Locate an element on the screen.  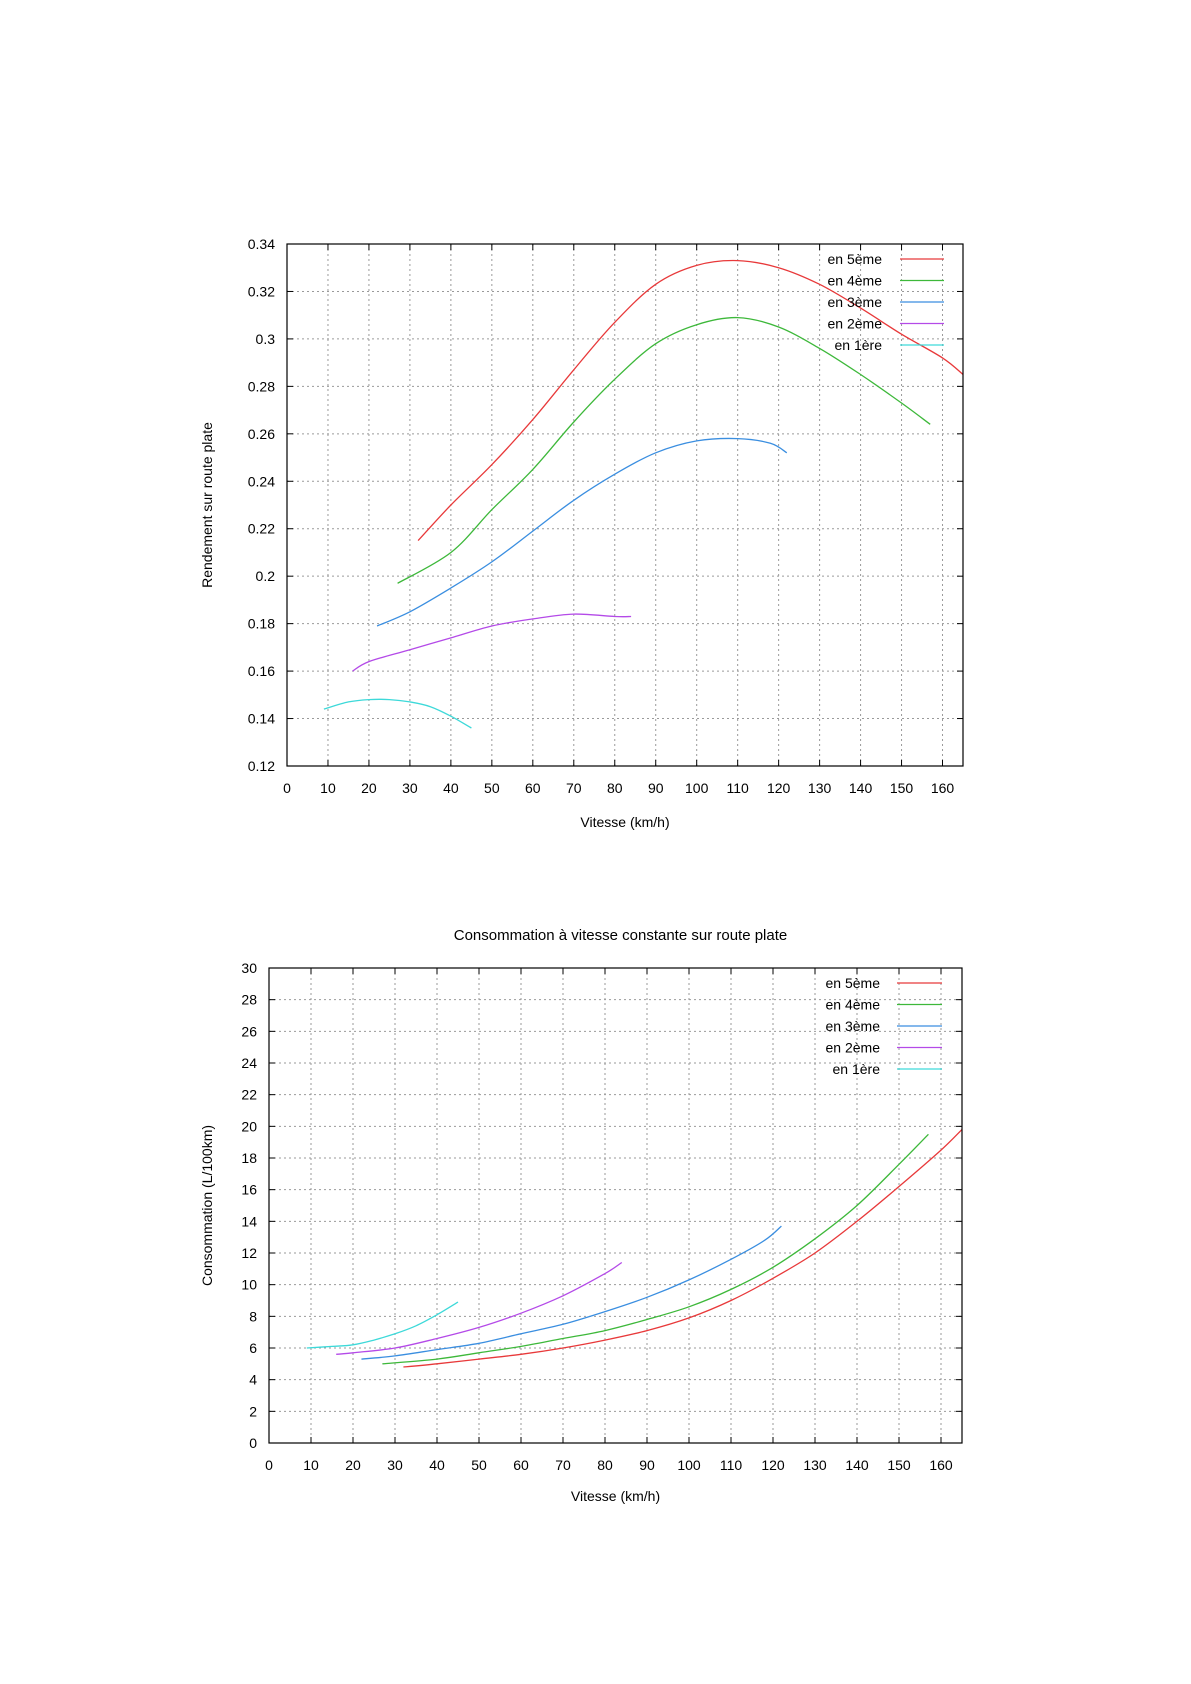
y-tick-label: 0.28 is located at coordinates (261, 386).